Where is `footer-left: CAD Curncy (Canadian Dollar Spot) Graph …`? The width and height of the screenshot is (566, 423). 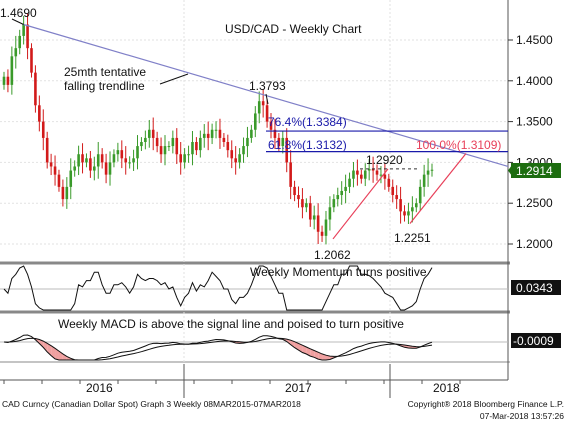
footer-left: CAD Curncy (Canadian Dollar Spot) Graph … is located at coordinates (151, 404).